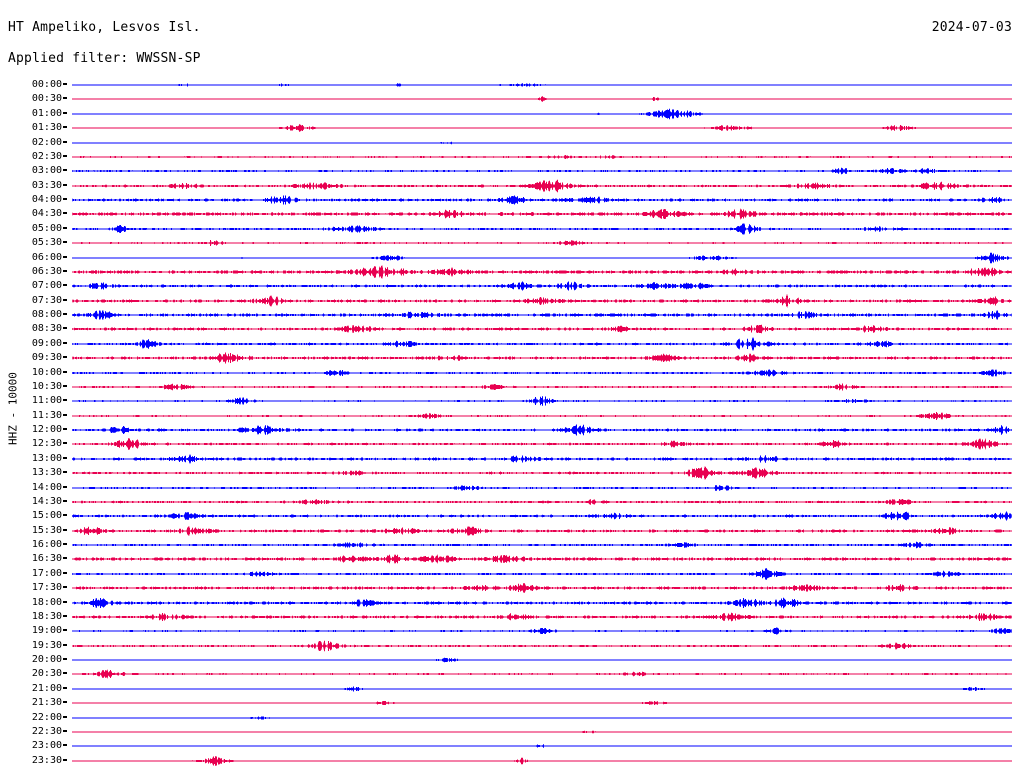  Describe the element at coordinates (512, 703) in the screenshot. I see `trace-row: 21:30` at that location.